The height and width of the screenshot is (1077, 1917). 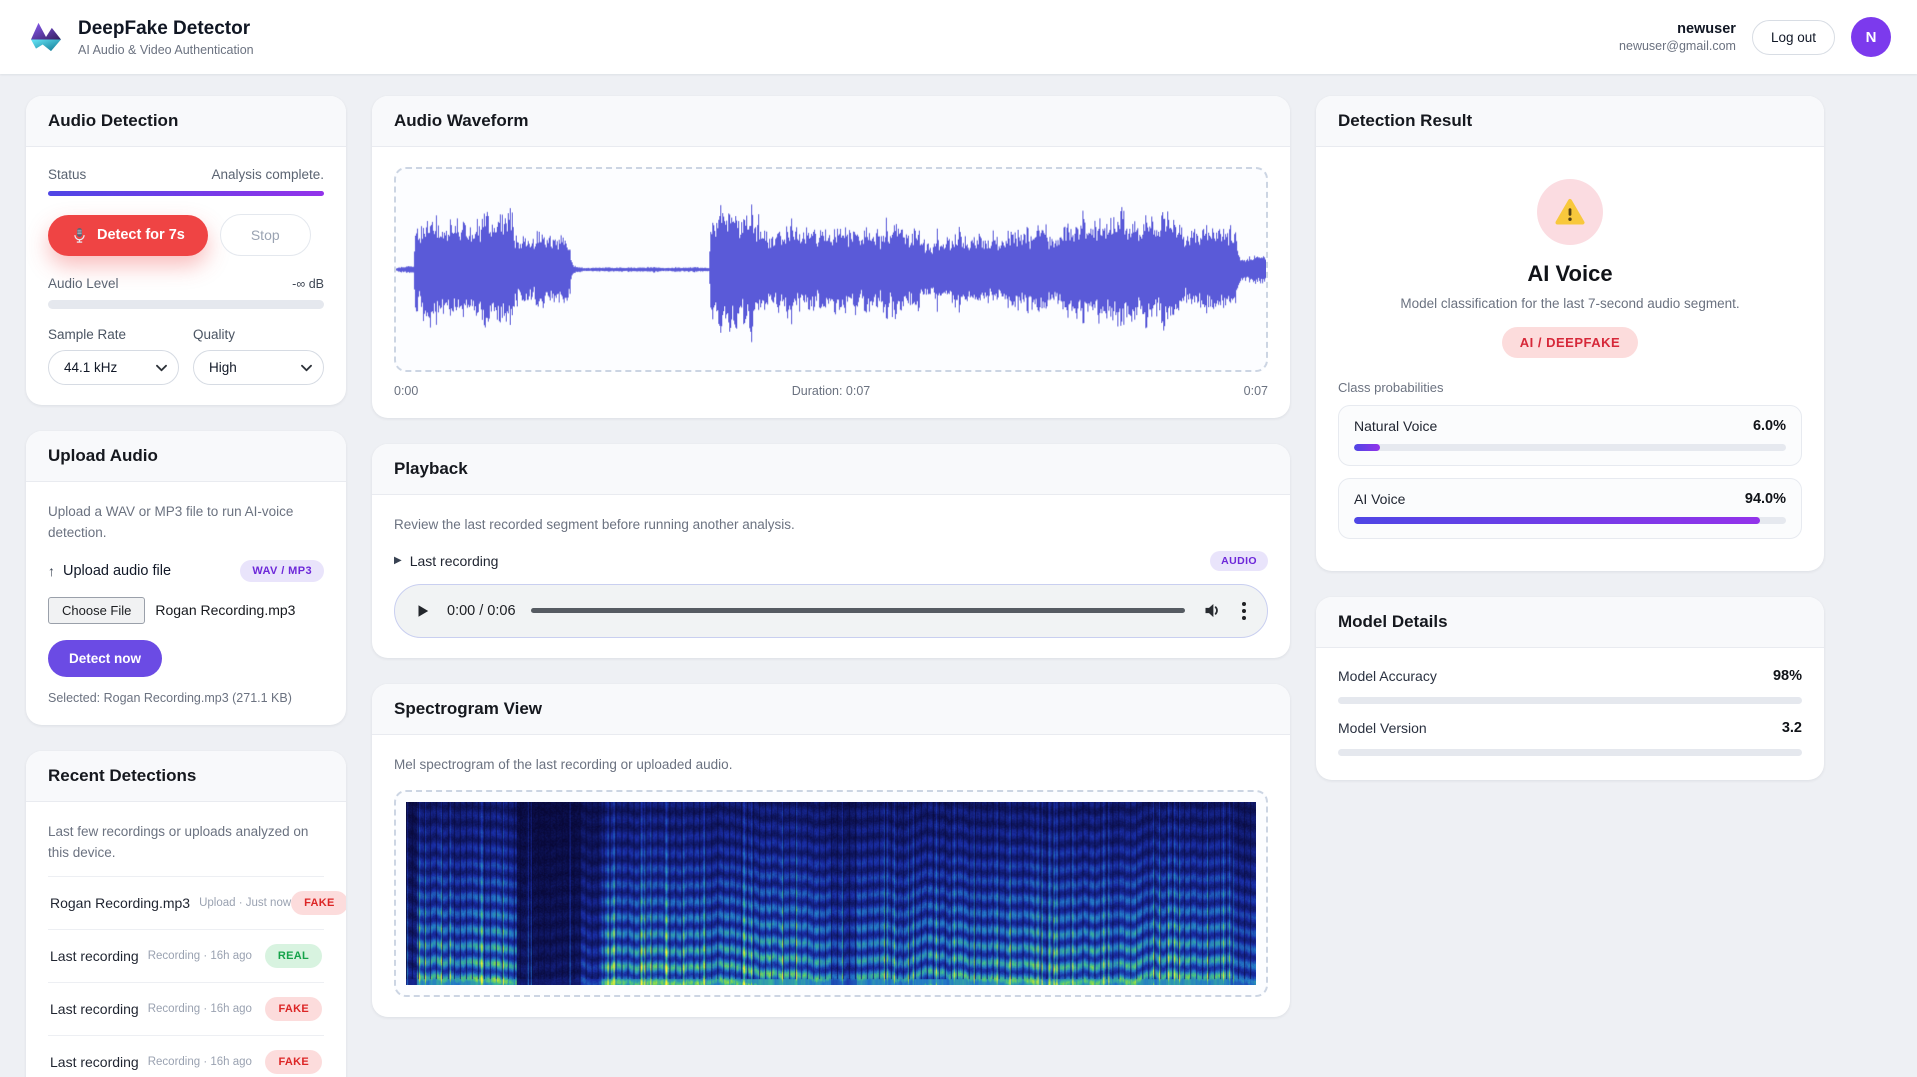 I want to click on volume-icon, so click(x=1212, y=610).